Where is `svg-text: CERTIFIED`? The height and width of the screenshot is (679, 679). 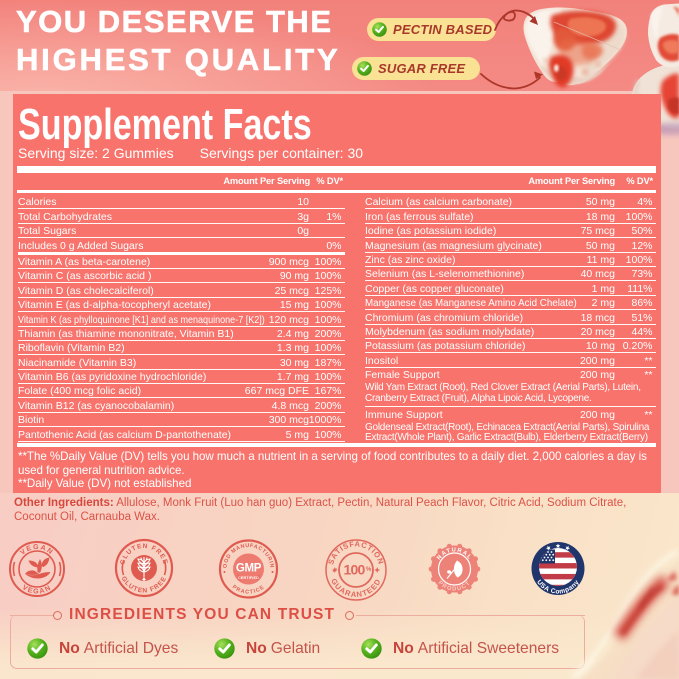 svg-text: CERTIFIED is located at coordinates (248, 578).